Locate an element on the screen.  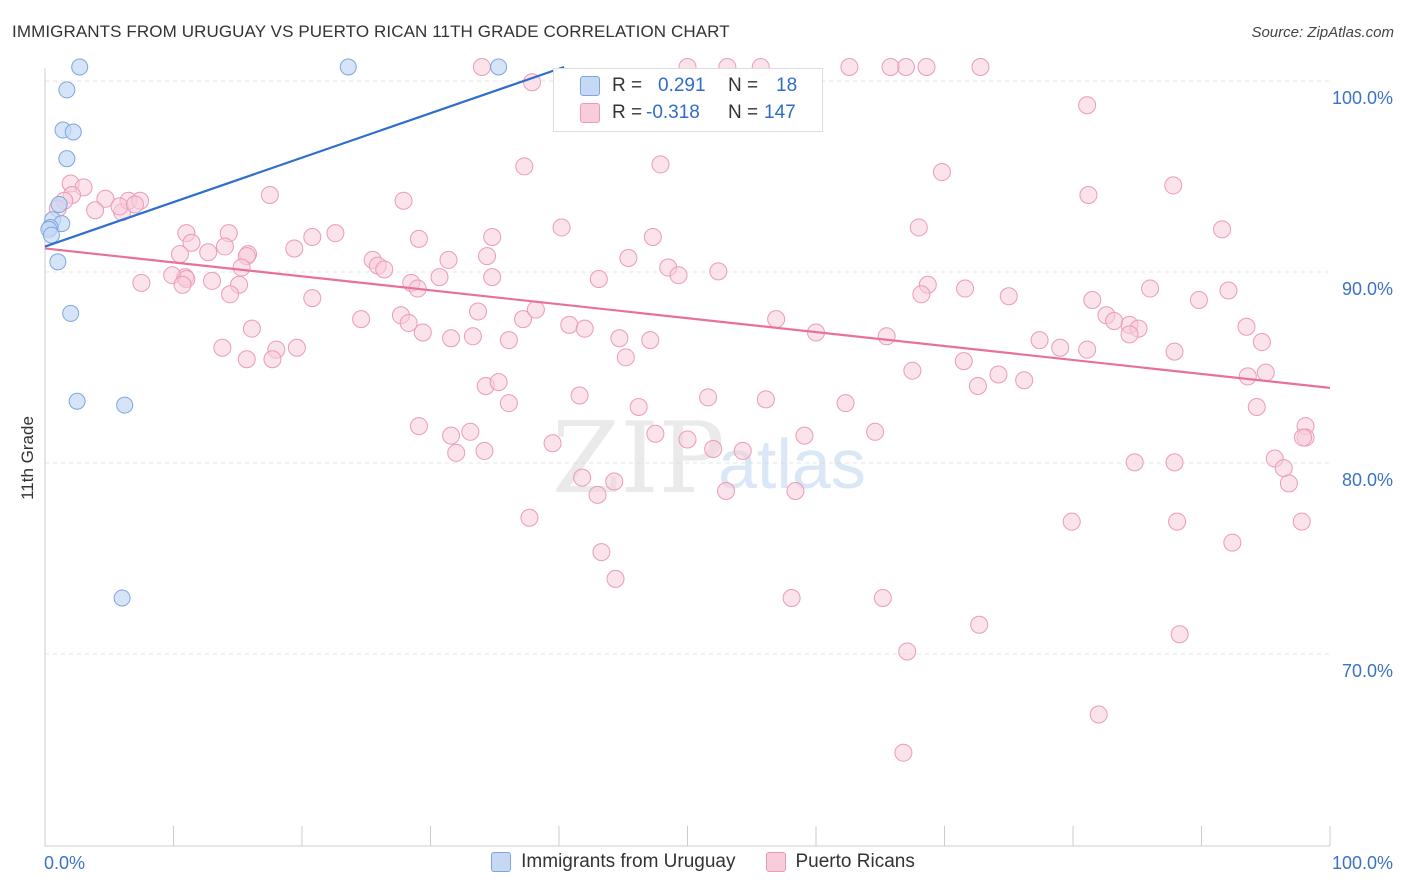
x-tick-label: 100.0% is located at coordinates (1362, 863).